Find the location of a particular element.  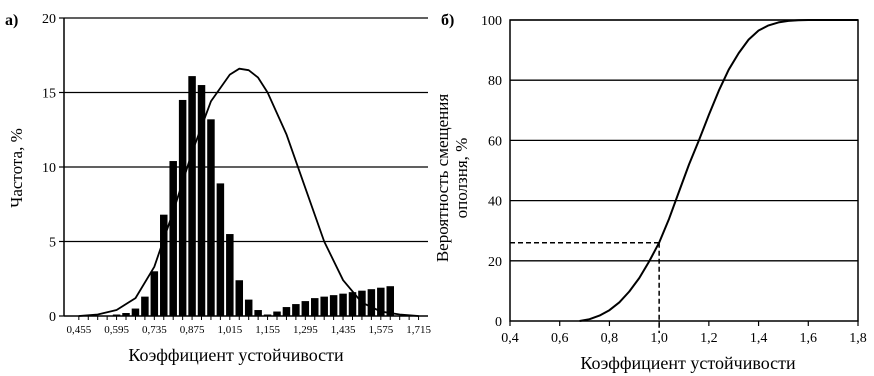

panel-b-x-tick-label: 0,4 is located at coordinates (510, 338).